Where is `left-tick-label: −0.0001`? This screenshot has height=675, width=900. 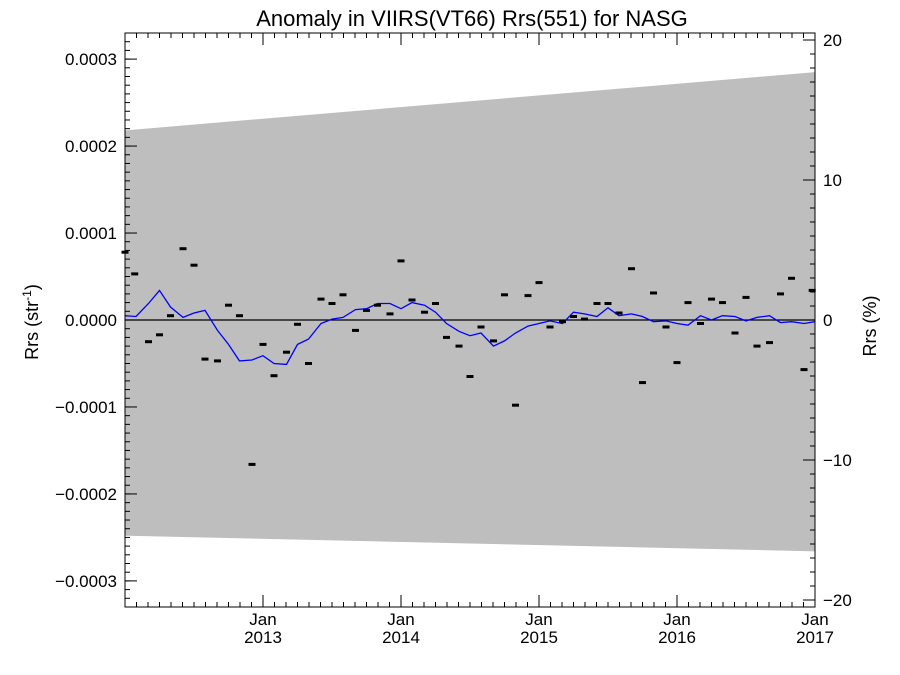 left-tick-label: −0.0001 is located at coordinates (86, 407).